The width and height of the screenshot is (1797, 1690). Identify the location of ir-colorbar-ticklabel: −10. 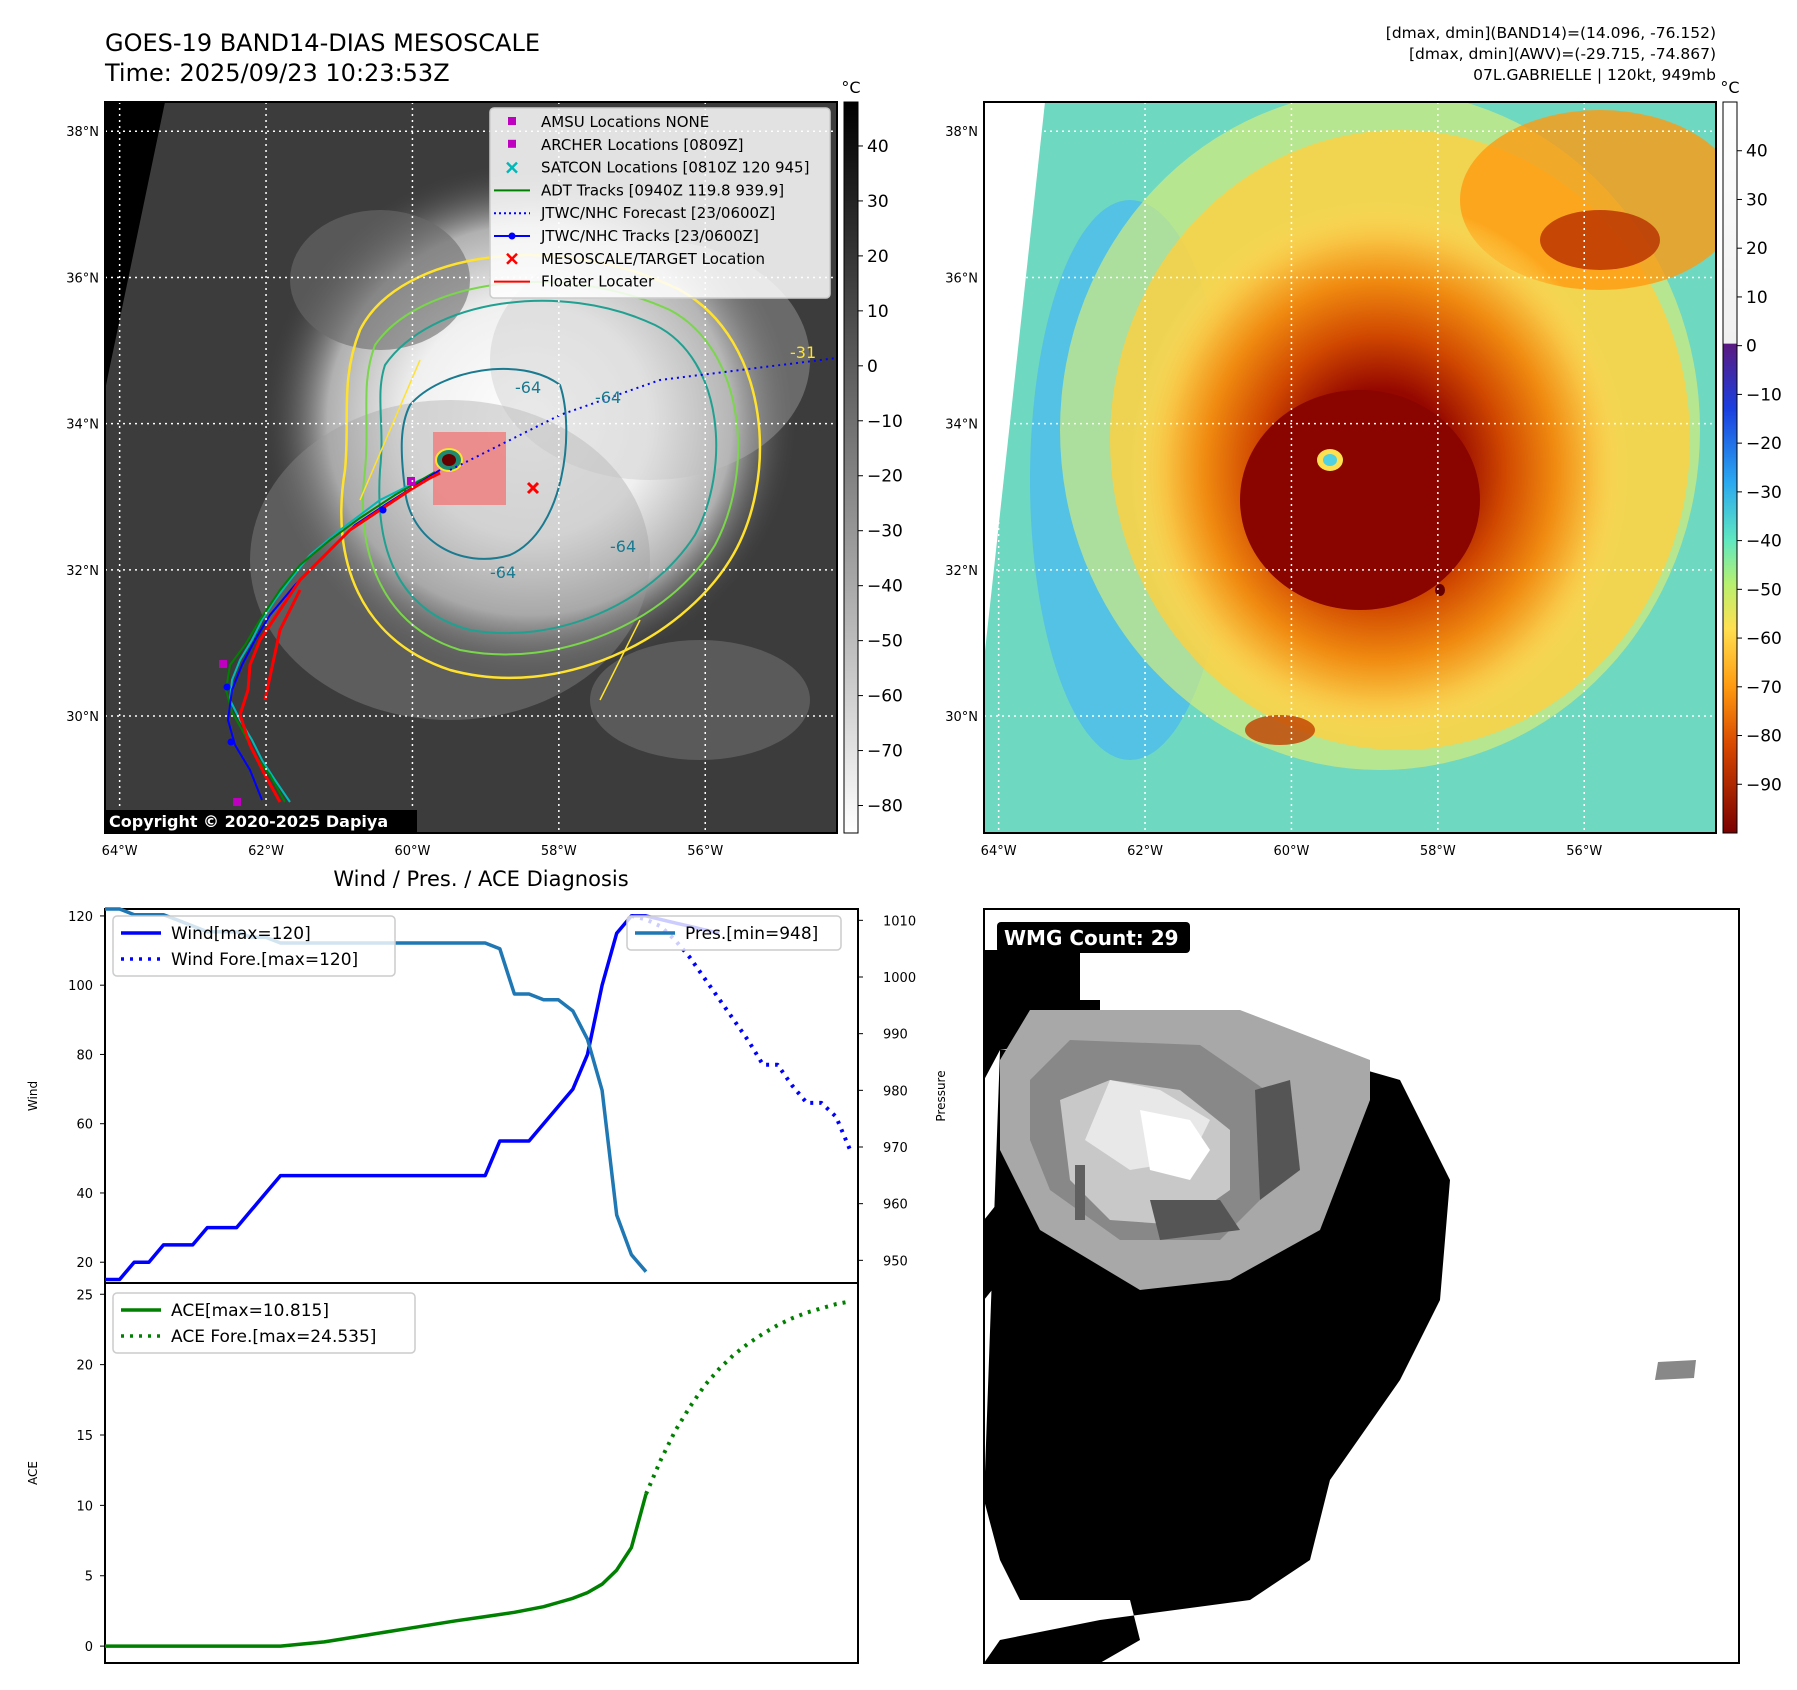
(885, 422).